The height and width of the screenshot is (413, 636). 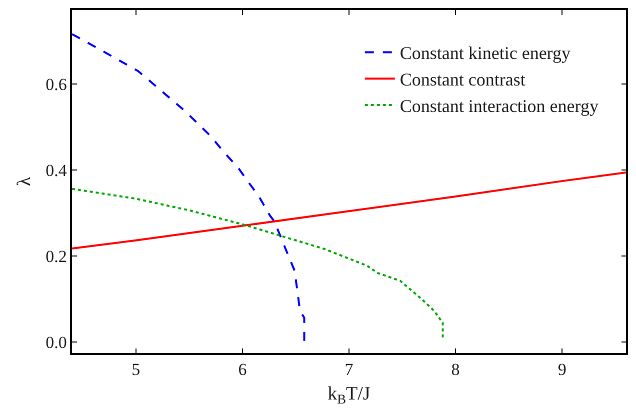 What do you see at coordinates (136, 370) in the screenshot?
I see `x-tick-label: 5` at bounding box center [136, 370].